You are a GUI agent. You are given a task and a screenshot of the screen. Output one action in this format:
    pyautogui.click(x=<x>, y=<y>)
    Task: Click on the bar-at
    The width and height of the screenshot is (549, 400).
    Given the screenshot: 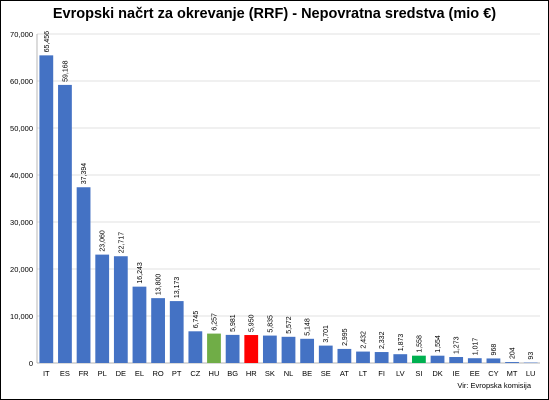 What is the action you would take?
    pyautogui.click(x=344, y=355)
    